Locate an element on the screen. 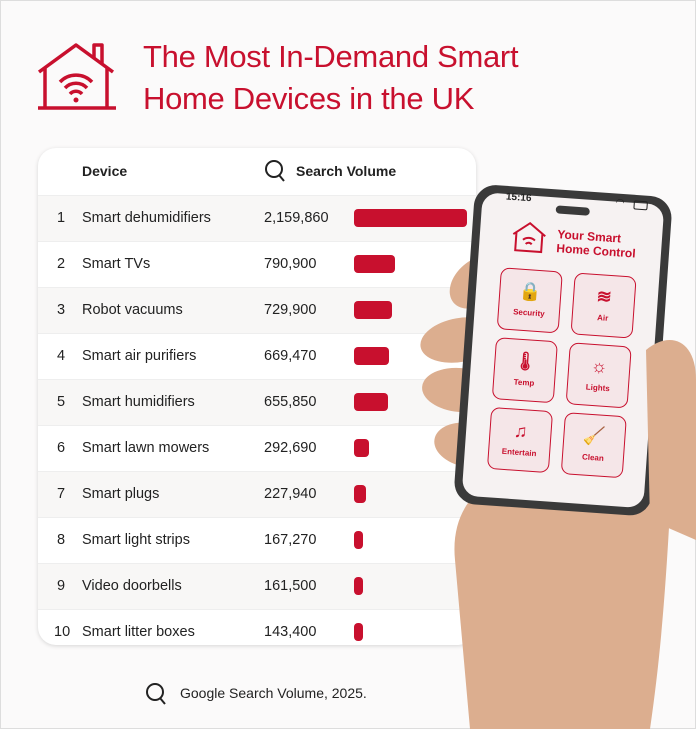 The height and width of the screenshot is (734, 696). search-volume-value: 790,900 is located at coordinates (290, 264).